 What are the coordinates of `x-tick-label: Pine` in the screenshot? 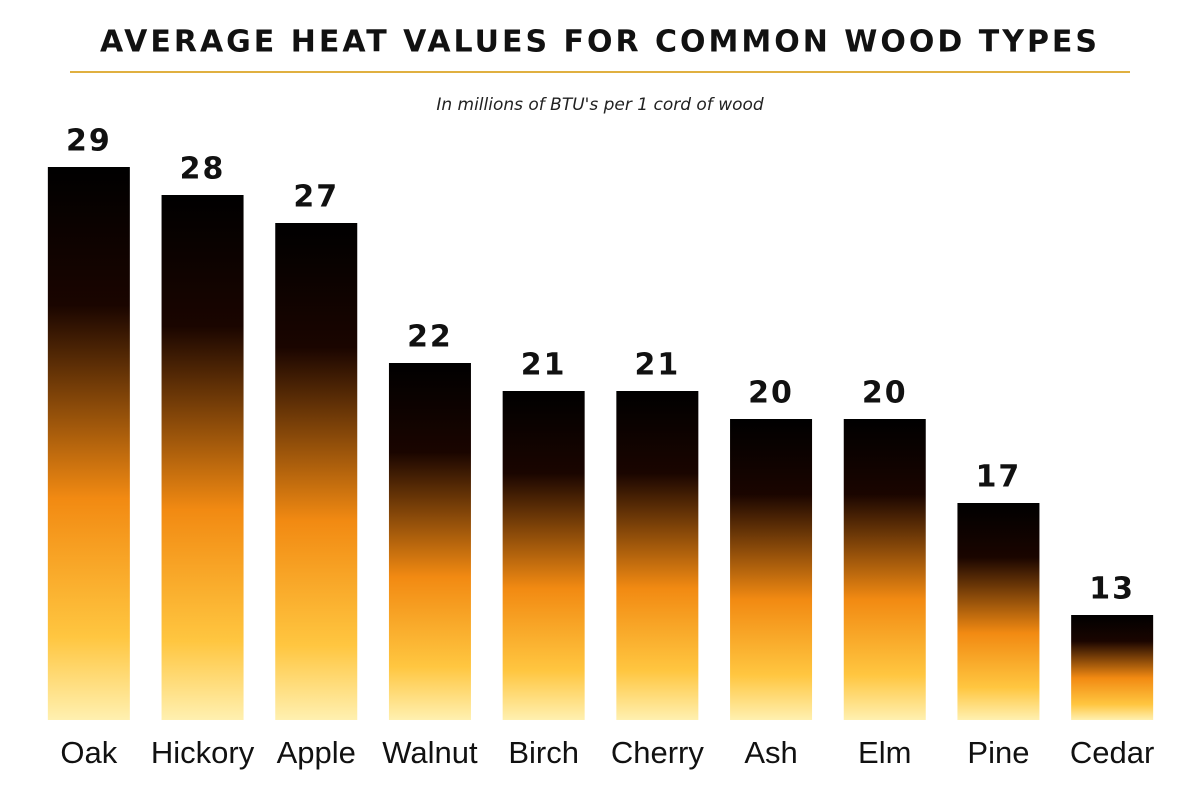 It's located at (998, 752).